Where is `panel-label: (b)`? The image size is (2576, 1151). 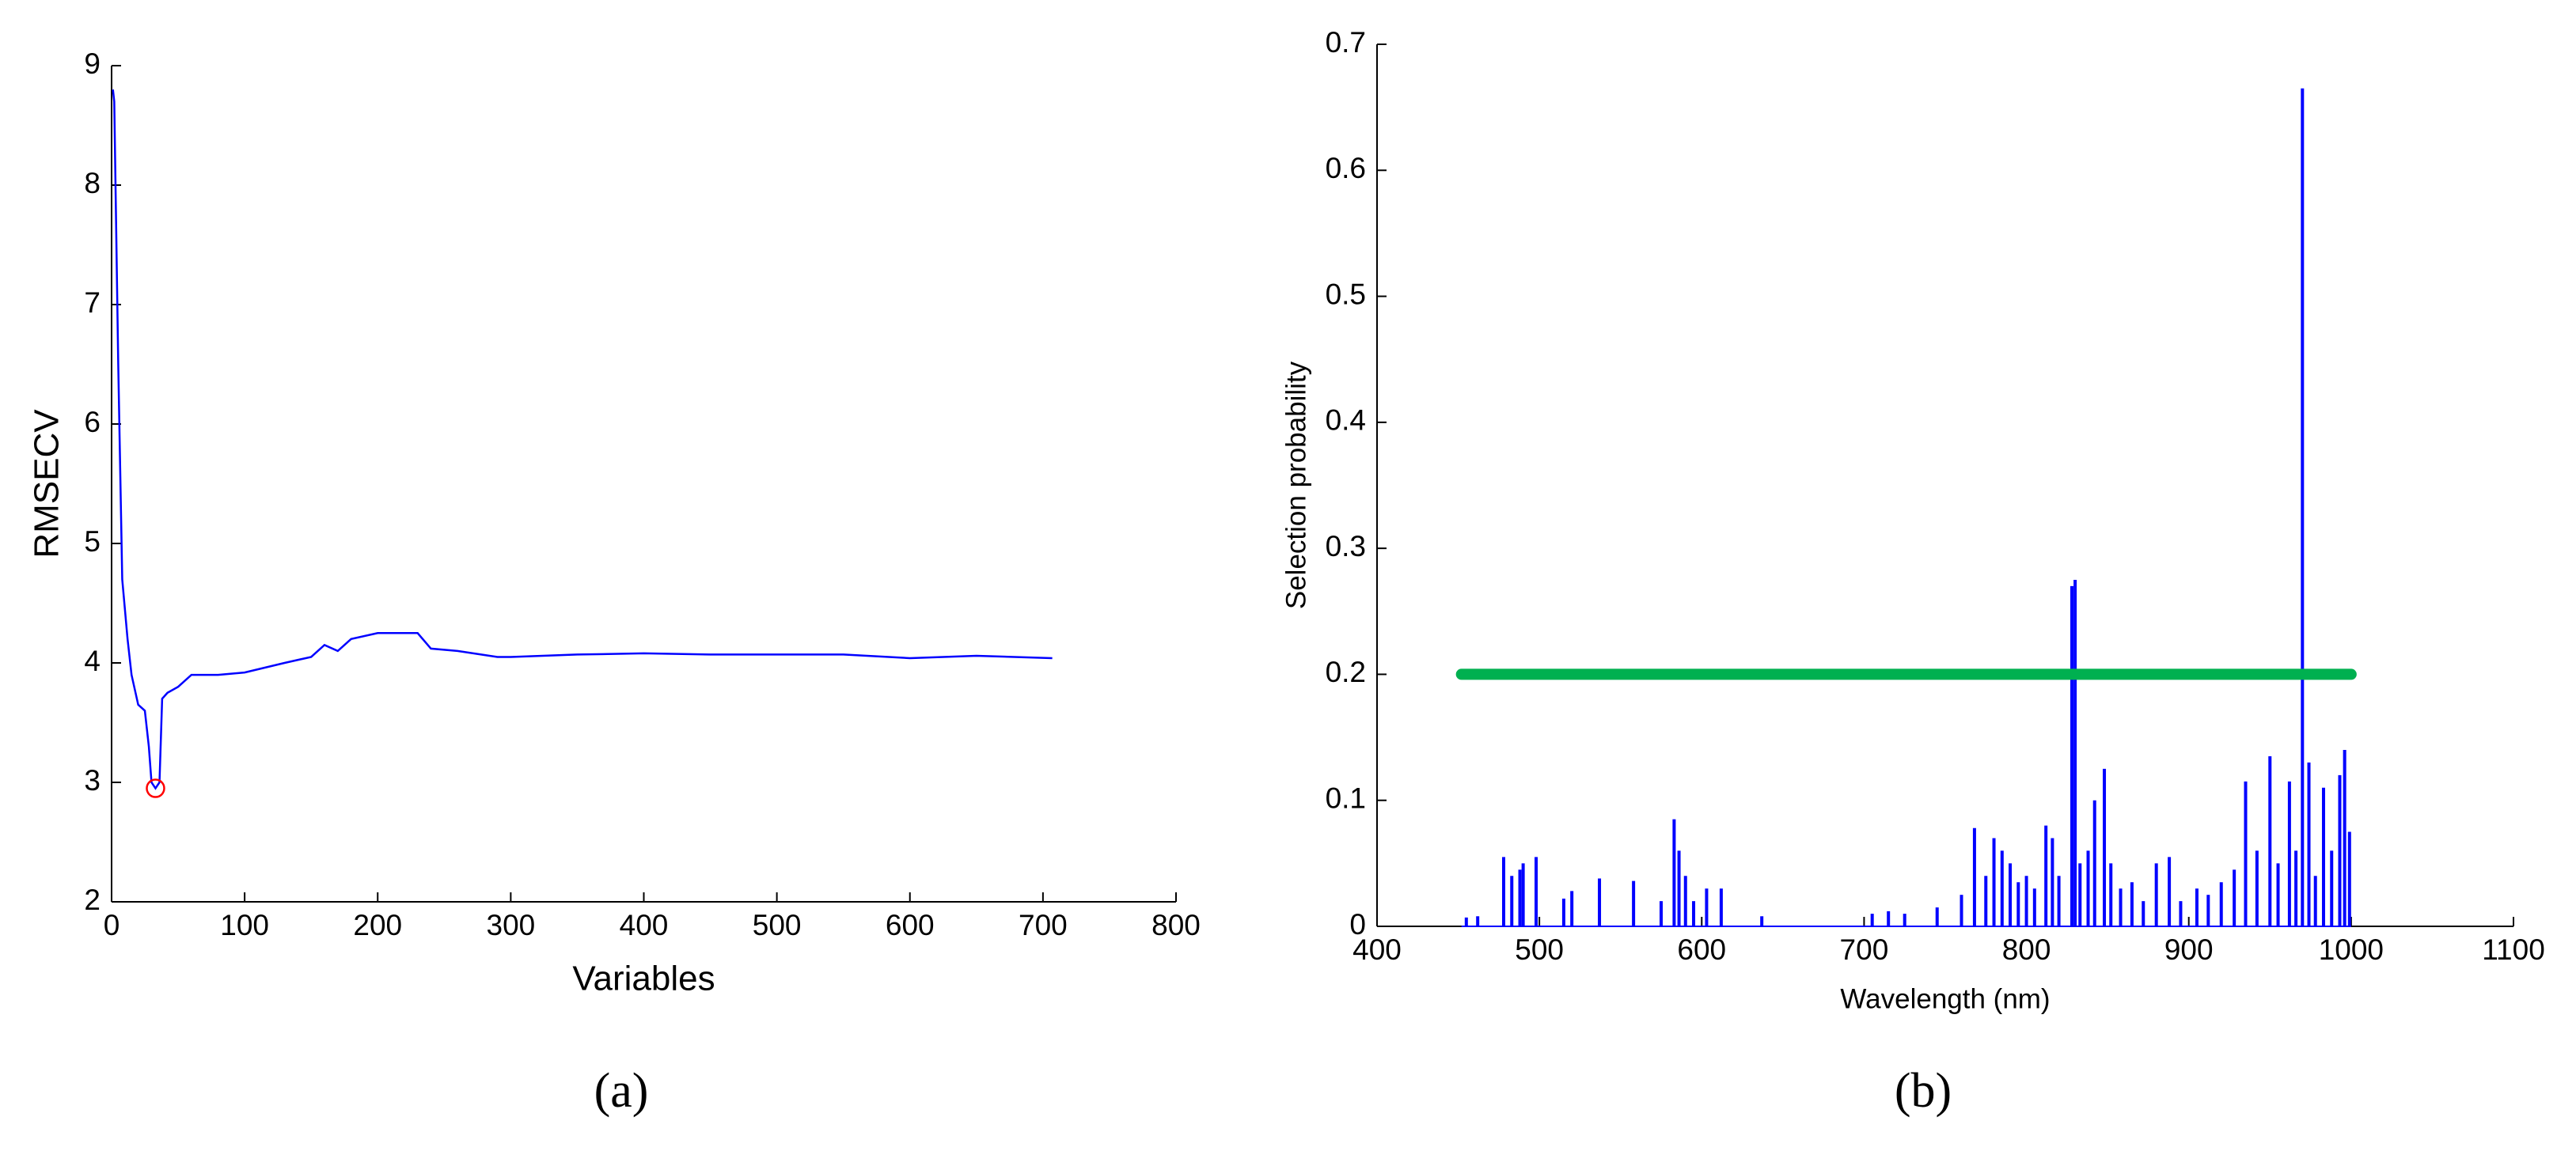 panel-label: (b) is located at coordinates (1923, 1091).